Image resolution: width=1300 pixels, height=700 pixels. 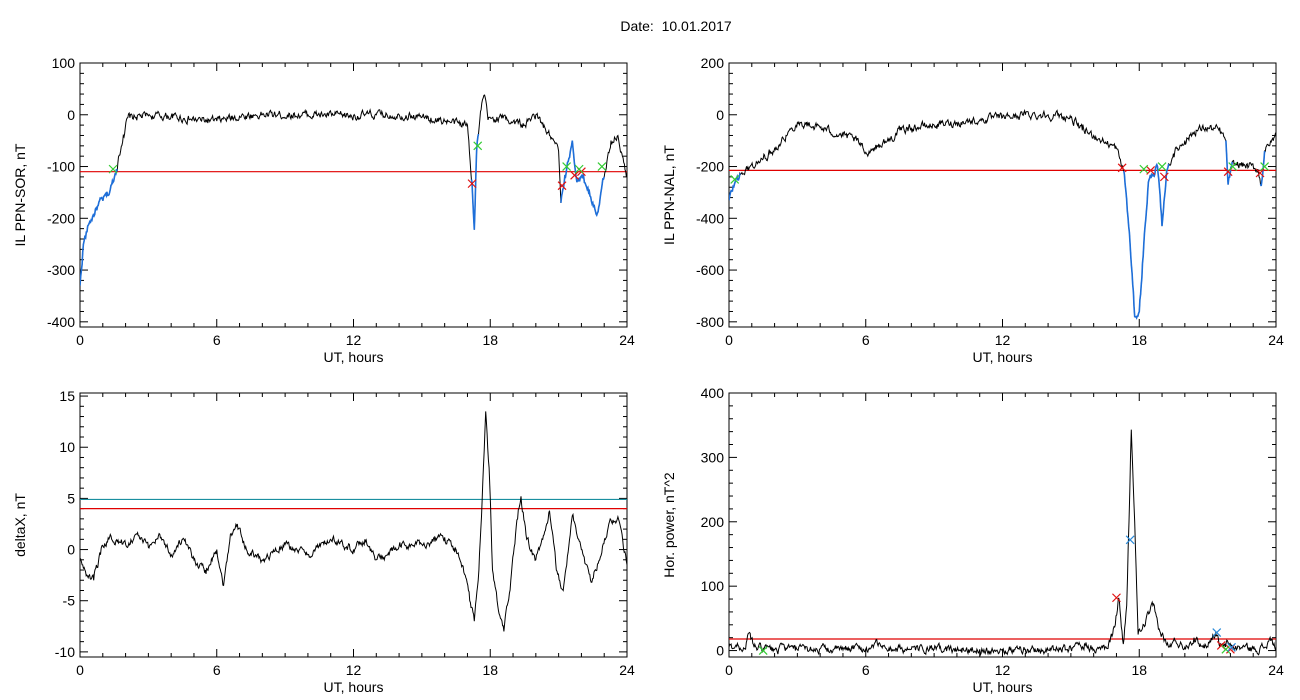 What do you see at coordinates (20, 194) in the screenshot?
I see `y-axis-label: IL PPN-SOR, nT` at bounding box center [20, 194].